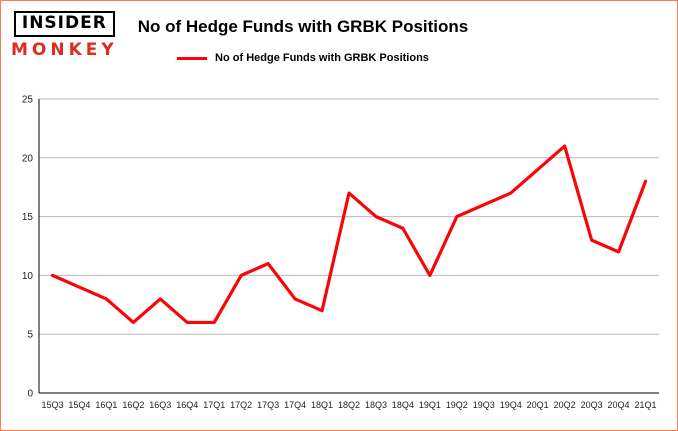  What do you see at coordinates (303, 26) in the screenshot?
I see `chart-title: No of Hedge Funds with GRBK Positions` at bounding box center [303, 26].